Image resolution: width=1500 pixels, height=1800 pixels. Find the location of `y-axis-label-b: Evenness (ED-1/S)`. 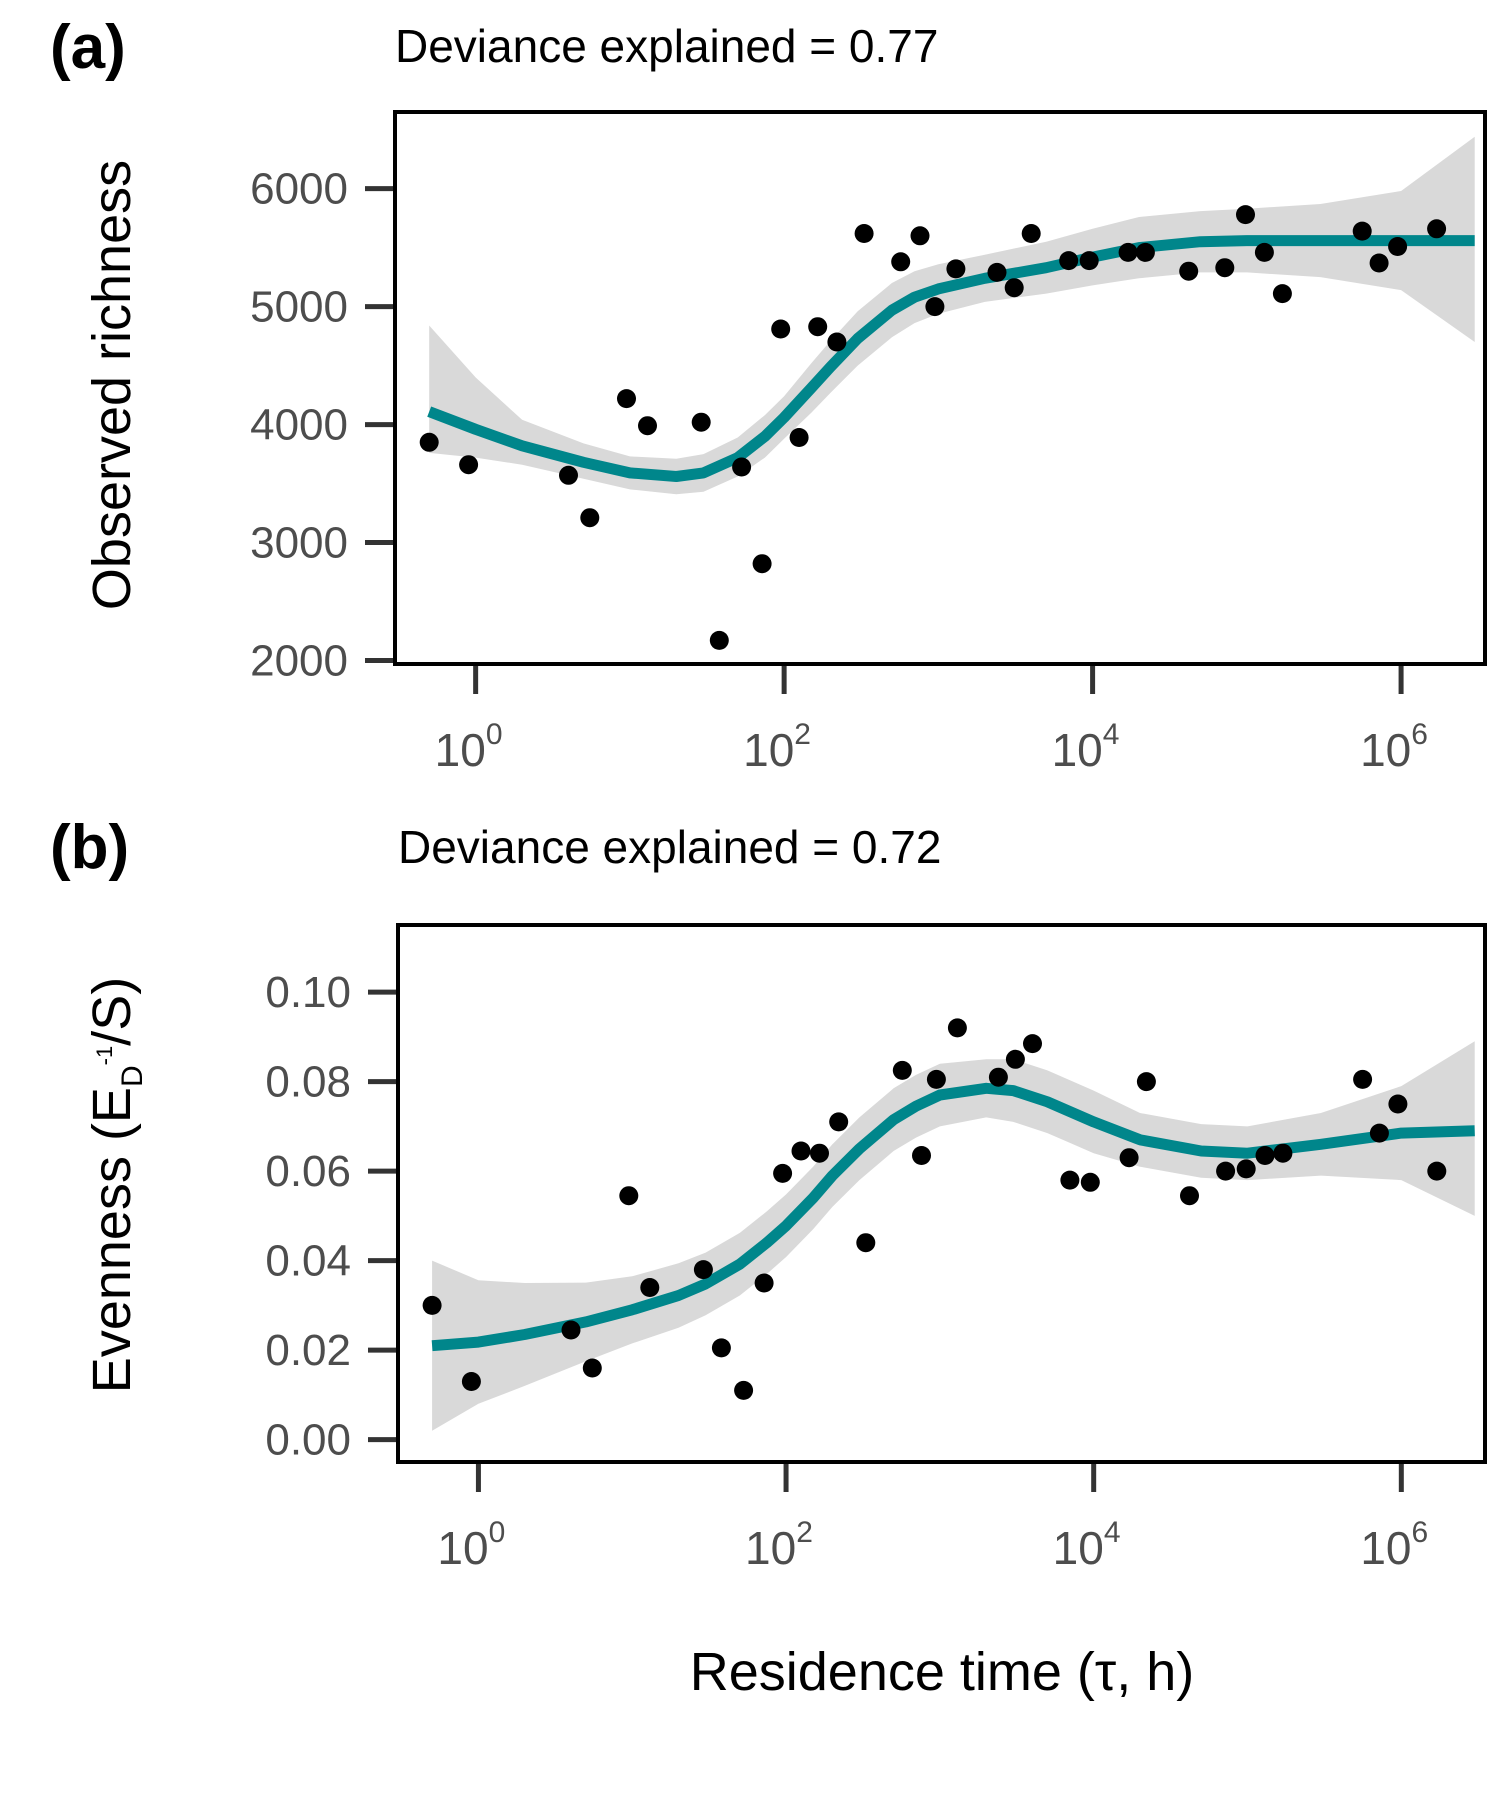

y-axis-label-b: Evenness (ED-1/S) is located at coordinates (115, 1185).